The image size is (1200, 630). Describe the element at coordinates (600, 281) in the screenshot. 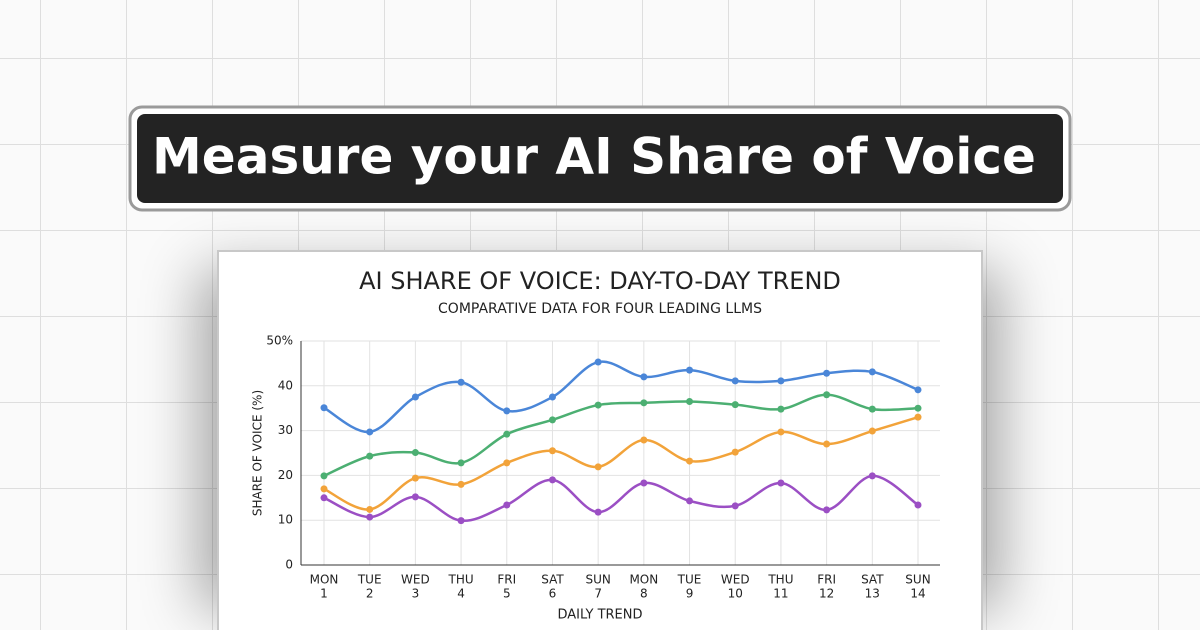

I see `chart-title: AI SHARE OF VOICE: DAY-TO-DAY TREND` at that location.